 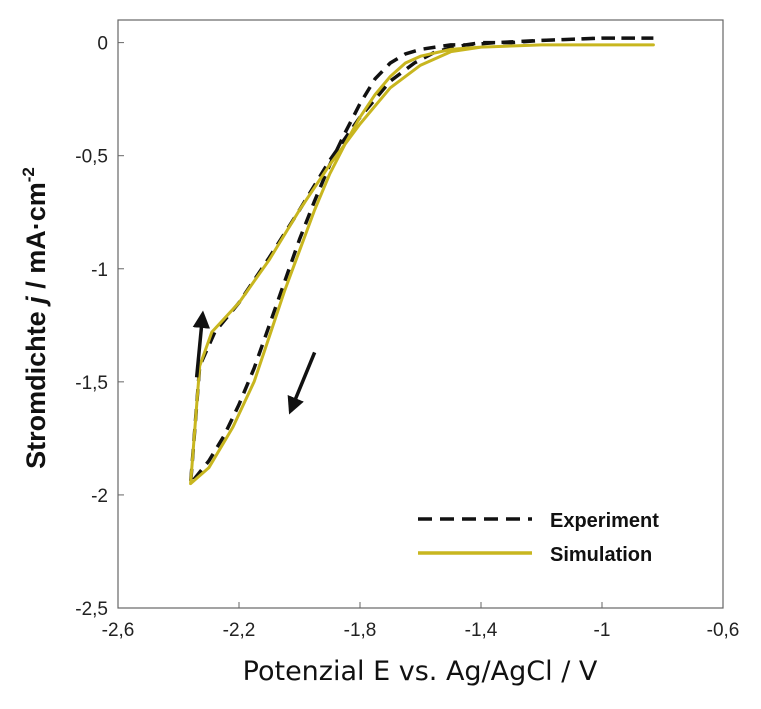 I want to click on y-tick-label: -1, so click(x=99, y=270).